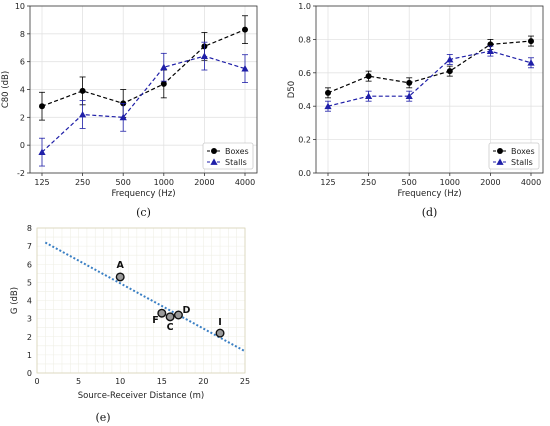 The width and height of the screenshot is (550, 426). What do you see at coordinates (304, 39) in the screenshot?
I see `y-tick-label: 0.8` at bounding box center [304, 39].